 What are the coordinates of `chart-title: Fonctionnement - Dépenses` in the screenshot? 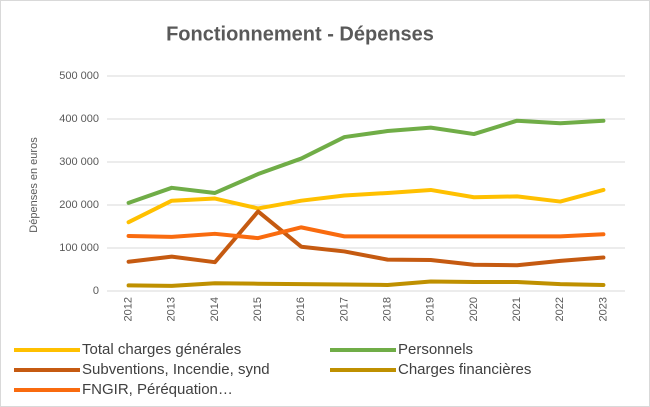 It's located at (300, 34).